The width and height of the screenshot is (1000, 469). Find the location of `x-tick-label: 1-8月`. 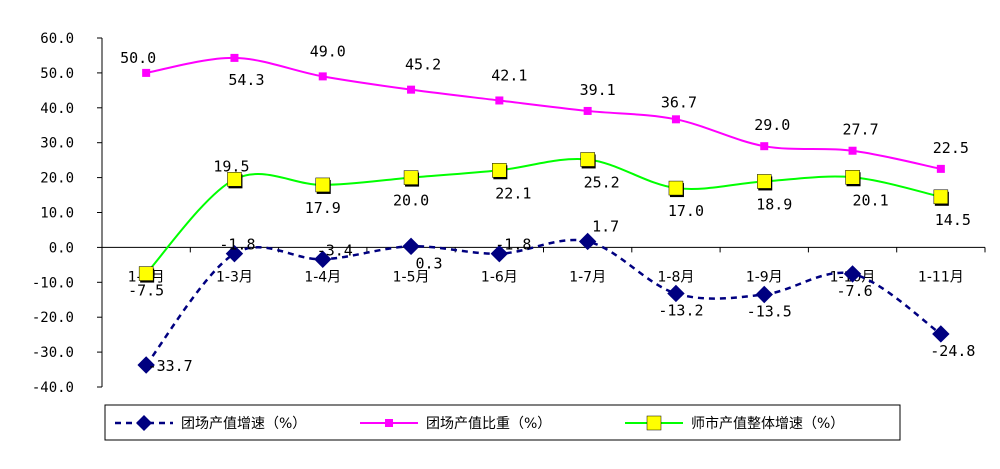

x-tick-label: 1-8月 is located at coordinates (676, 277).